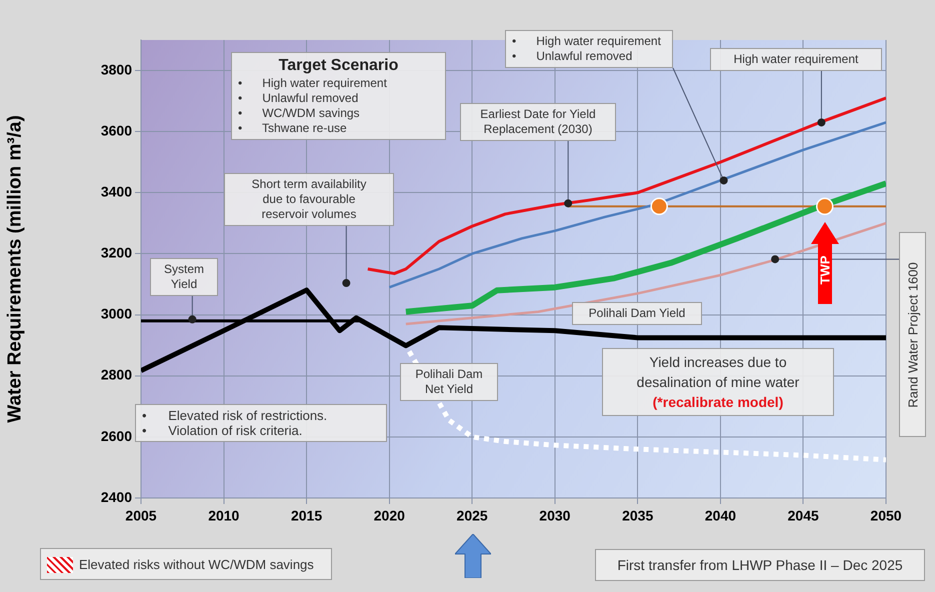  What do you see at coordinates (886, 515) in the screenshot?
I see `x-tick-label: 2050` at bounding box center [886, 515].